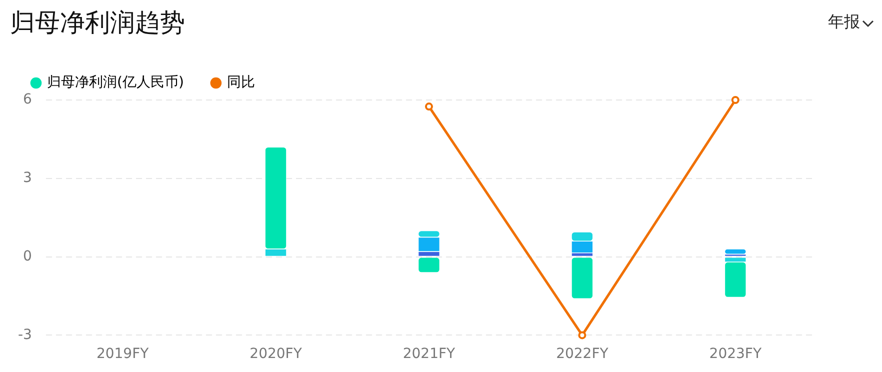  I want to click on y-tick-label: 6, so click(27, 100).